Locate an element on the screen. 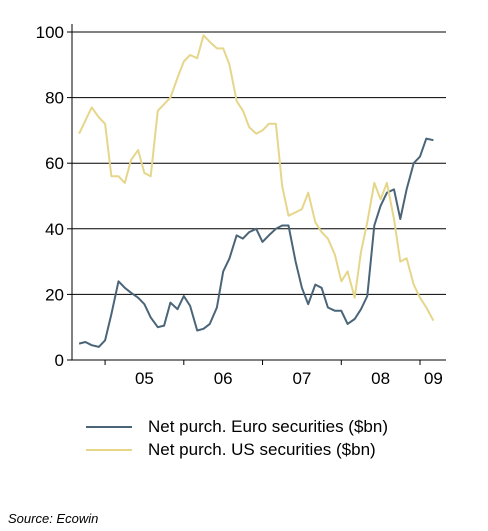 This screenshot has width=488, height=531. x-tick-label-07: 07 is located at coordinates (301, 378).